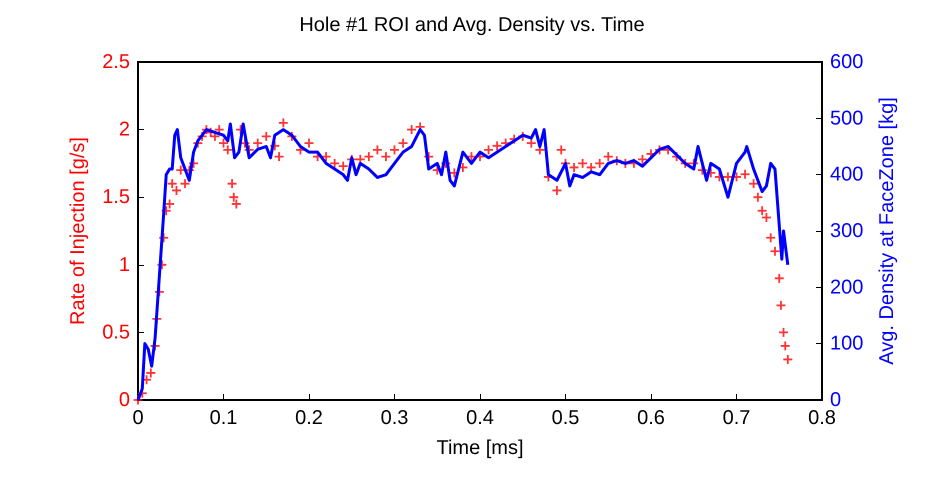 The image size is (944, 487). What do you see at coordinates (124, 265) in the screenshot?
I see `y-tick-label: 1` at bounding box center [124, 265].